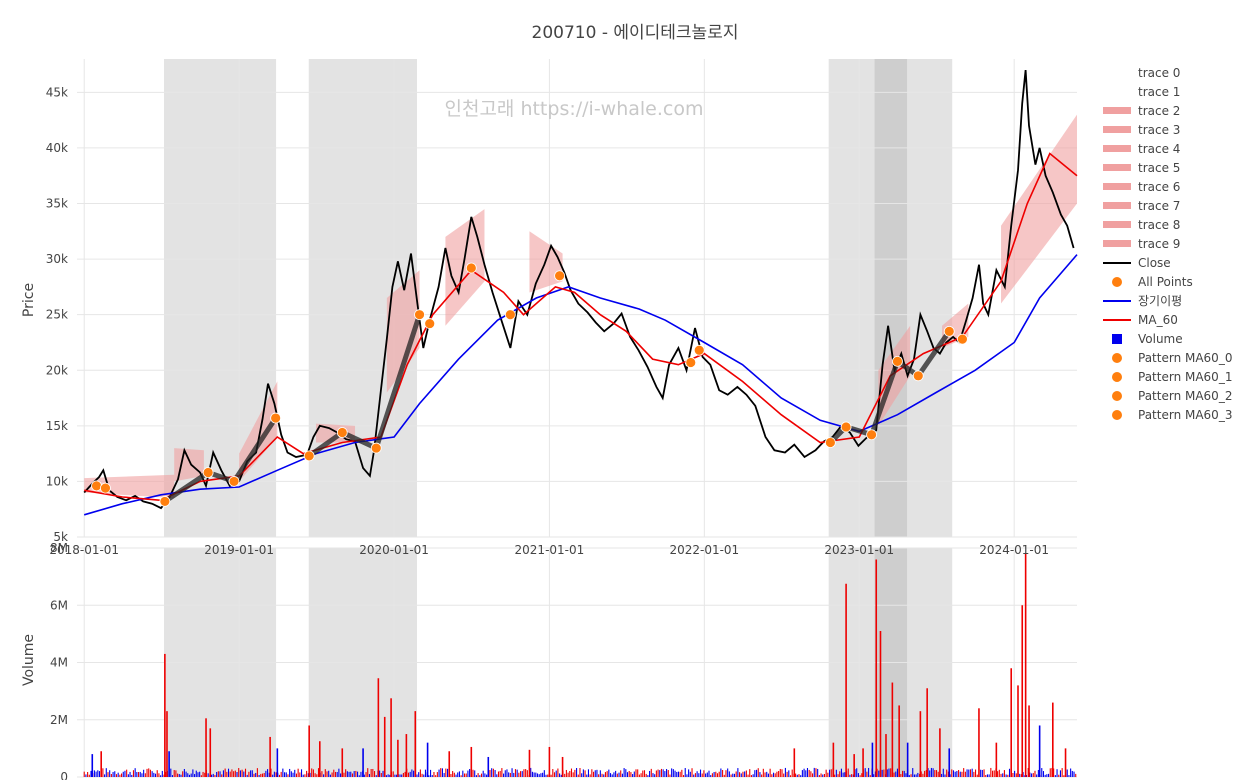 The height and width of the screenshot is (780, 1250). What do you see at coordinates (1160, 339) in the screenshot?
I see `legend-item-14-label: Volume` at bounding box center [1160, 339].